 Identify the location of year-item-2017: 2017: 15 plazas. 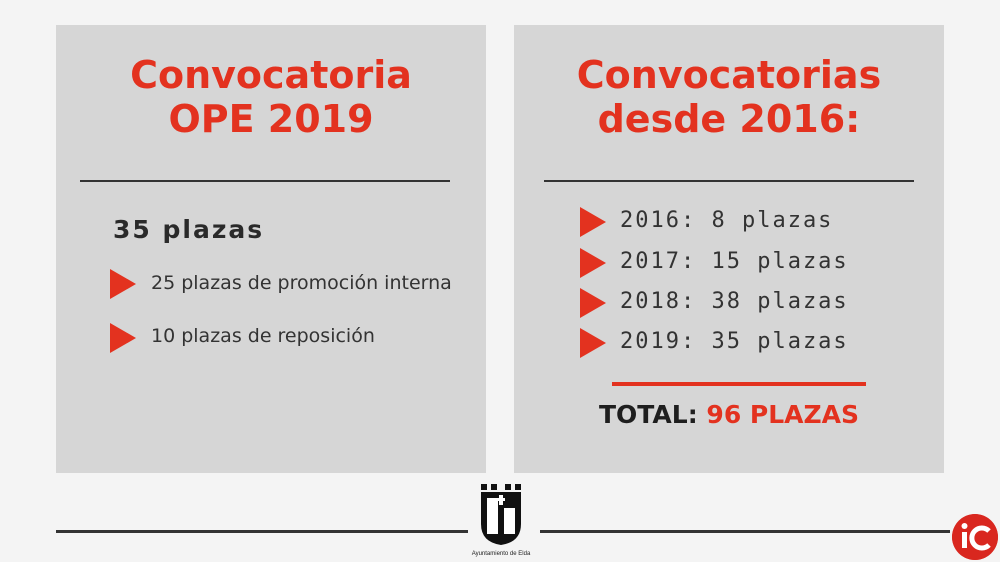
(734, 261).